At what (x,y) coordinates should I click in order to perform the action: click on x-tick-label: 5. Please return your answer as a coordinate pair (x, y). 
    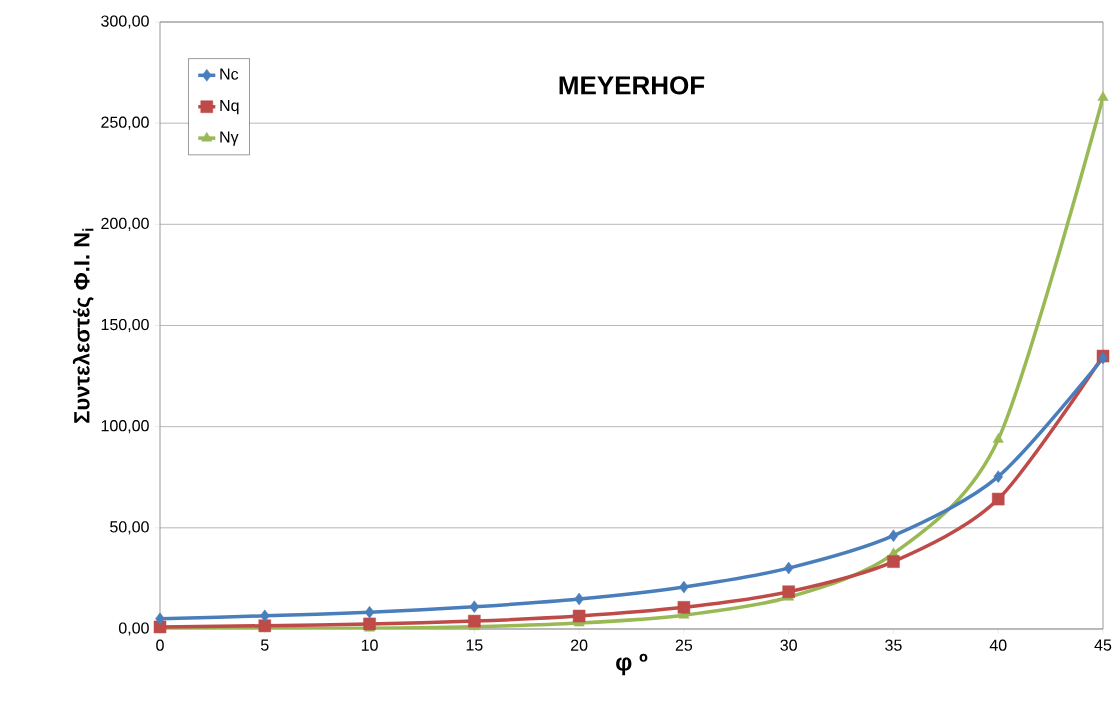
    Looking at the image, I should click on (264, 645).